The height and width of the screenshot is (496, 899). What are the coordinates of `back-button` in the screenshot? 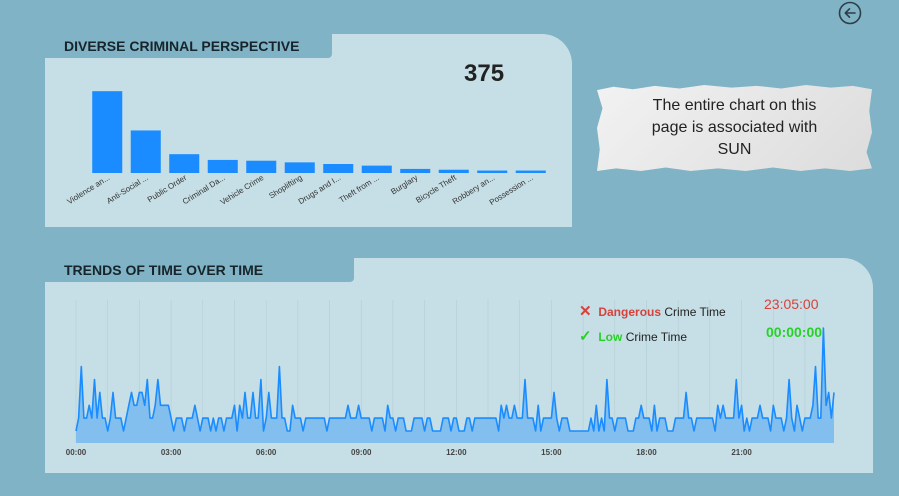 It's located at (850, 13).